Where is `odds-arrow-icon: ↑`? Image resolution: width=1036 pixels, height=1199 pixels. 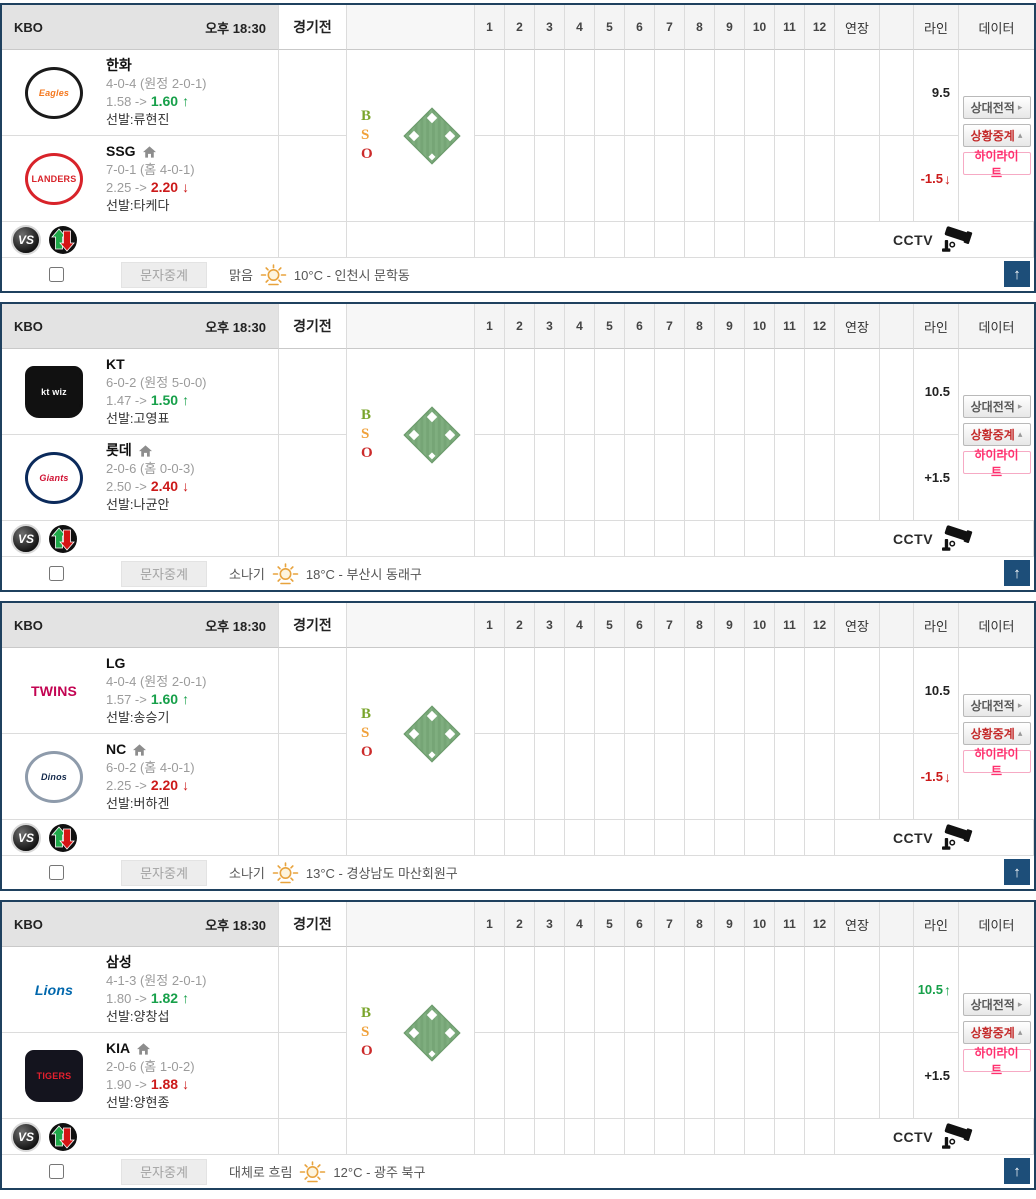
odds-arrow-icon: ↑ is located at coordinates (186, 998).